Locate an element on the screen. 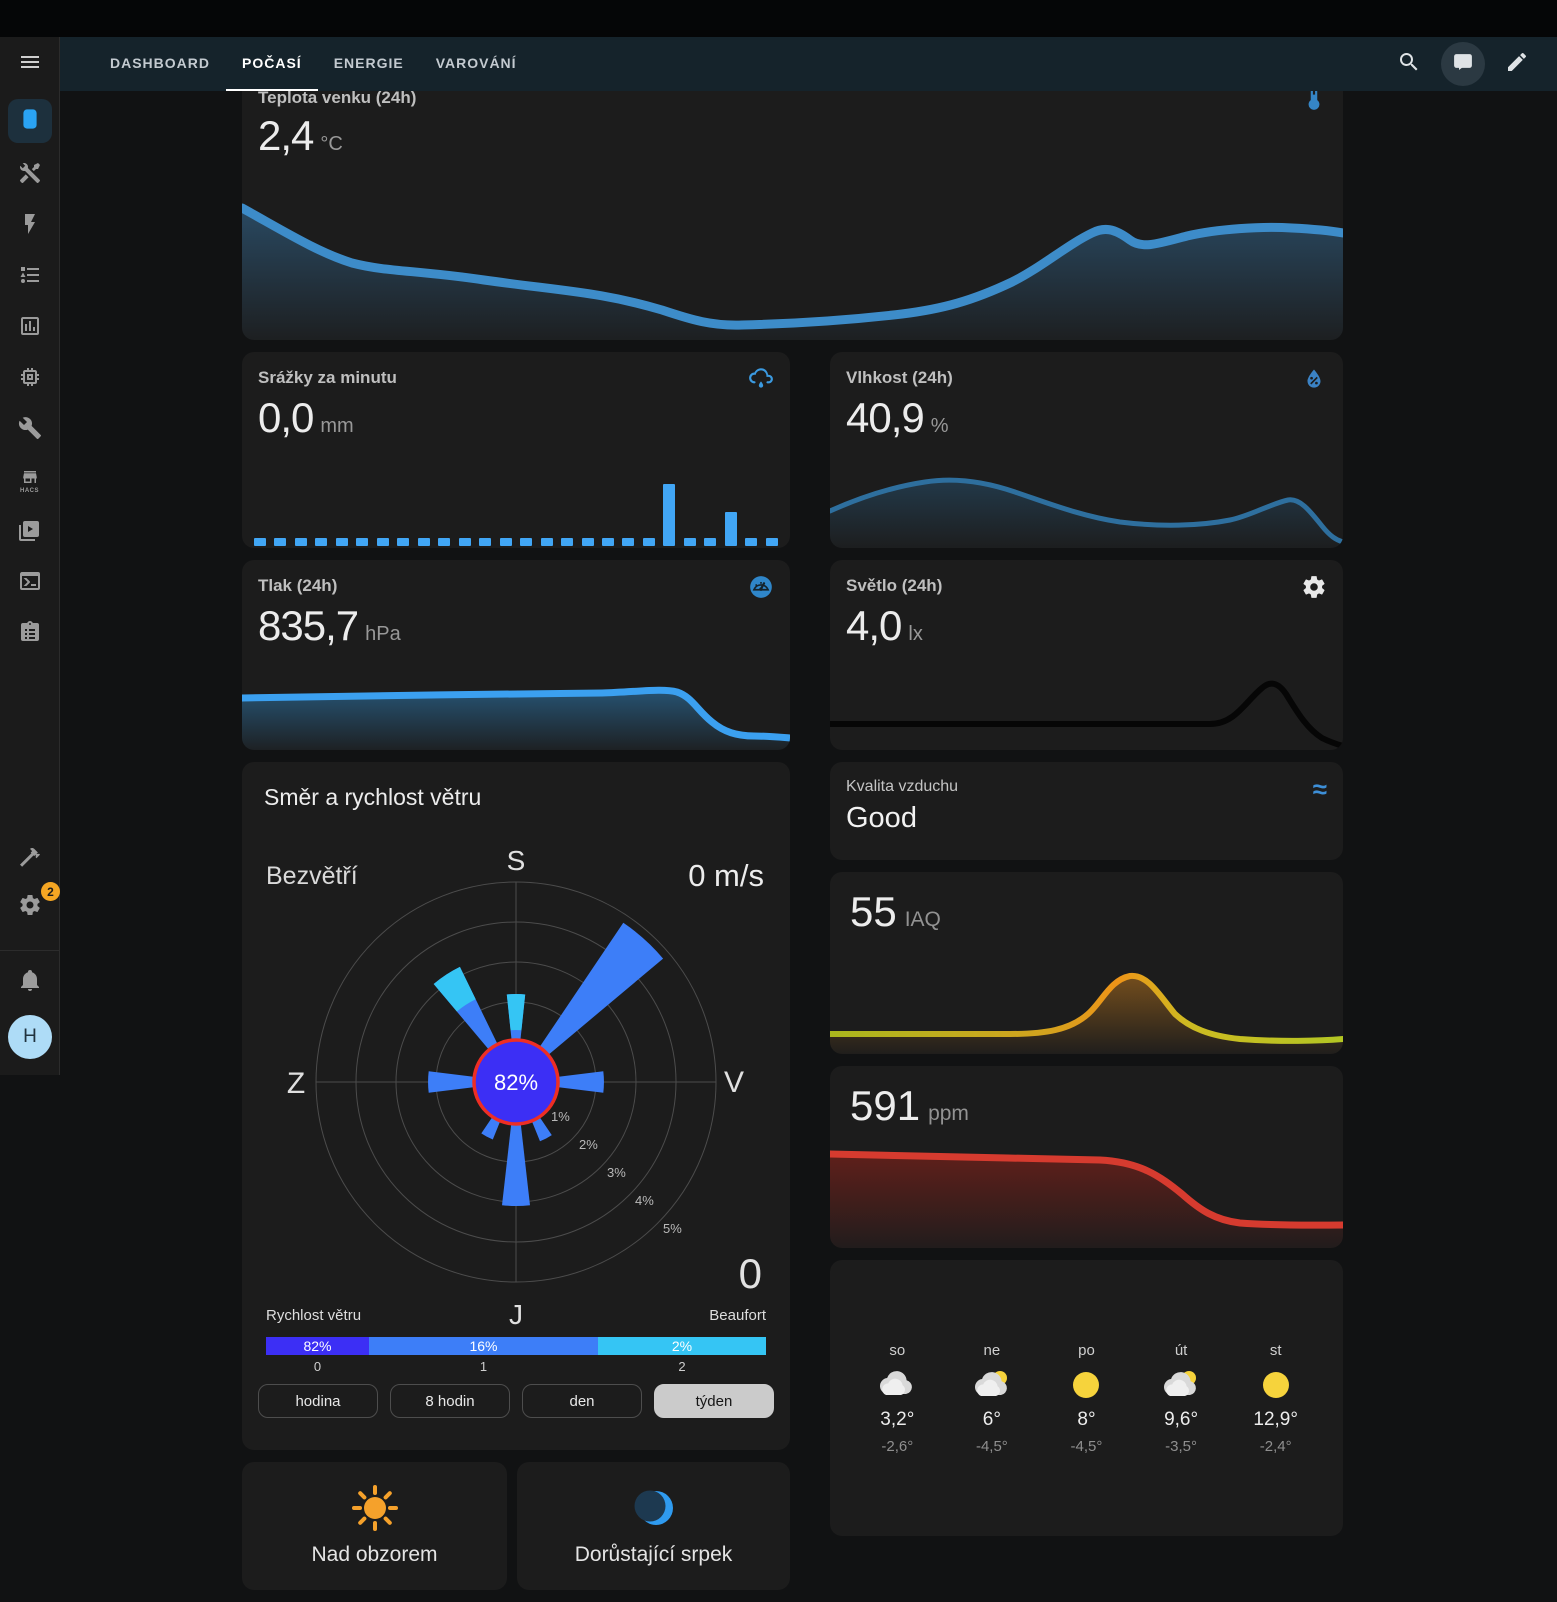 This screenshot has width=1557, height=1602. user-avatar: H is located at coordinates (30, 1037).